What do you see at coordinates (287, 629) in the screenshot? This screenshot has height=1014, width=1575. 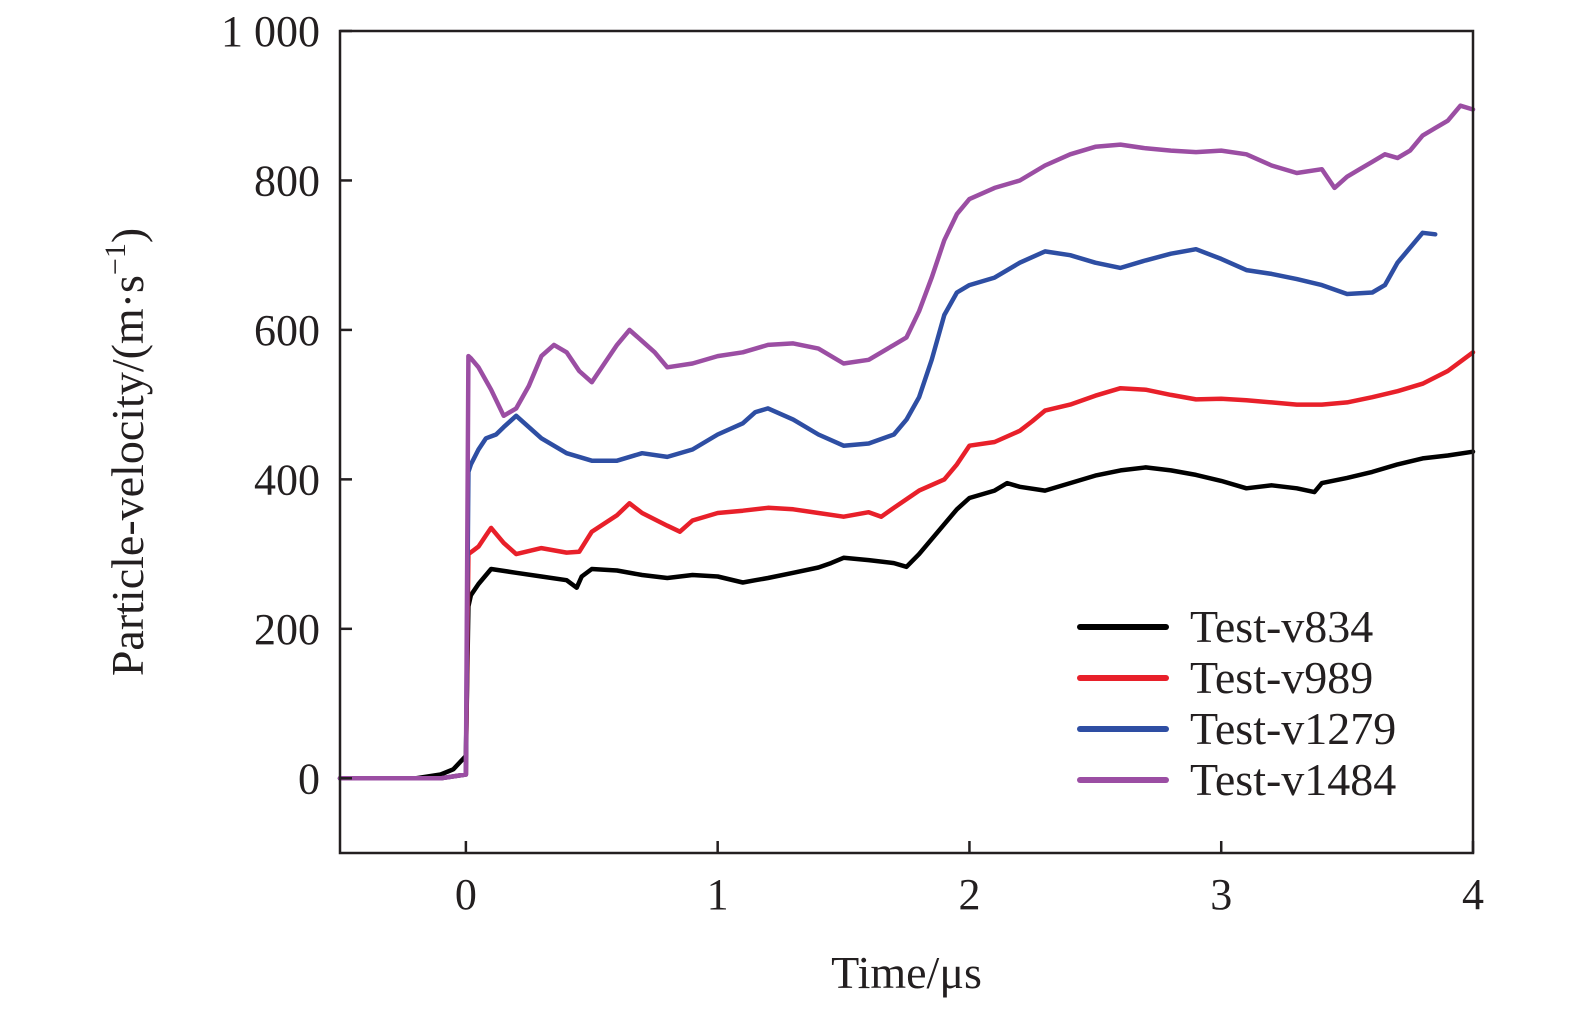 I see `y-tick-label: 200` at bounding box center [287, 629].